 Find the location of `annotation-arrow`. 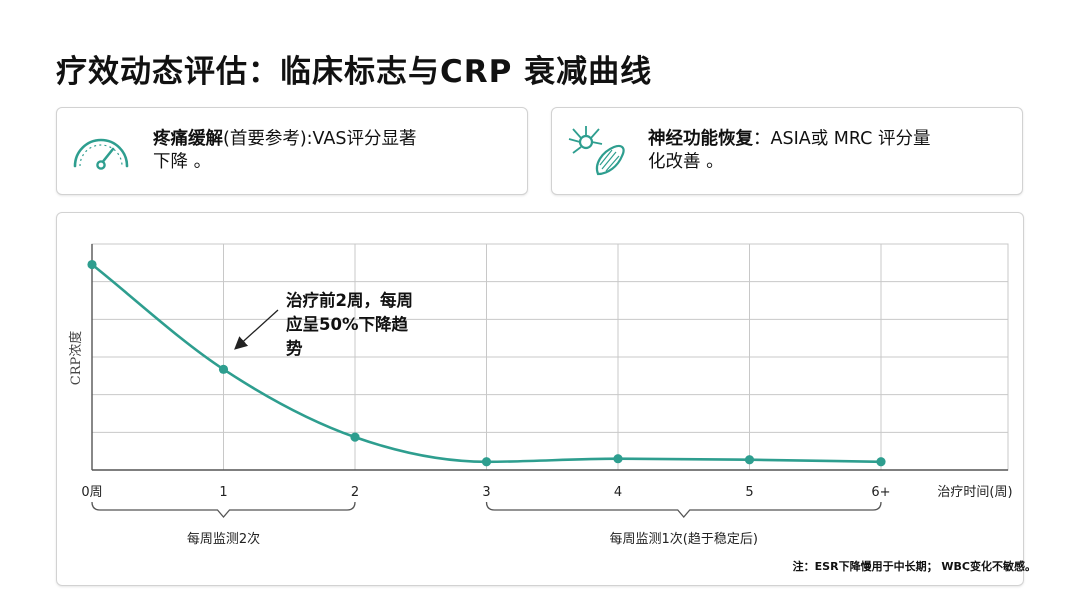

annotation-arrow is located at coordinates (256, 329).